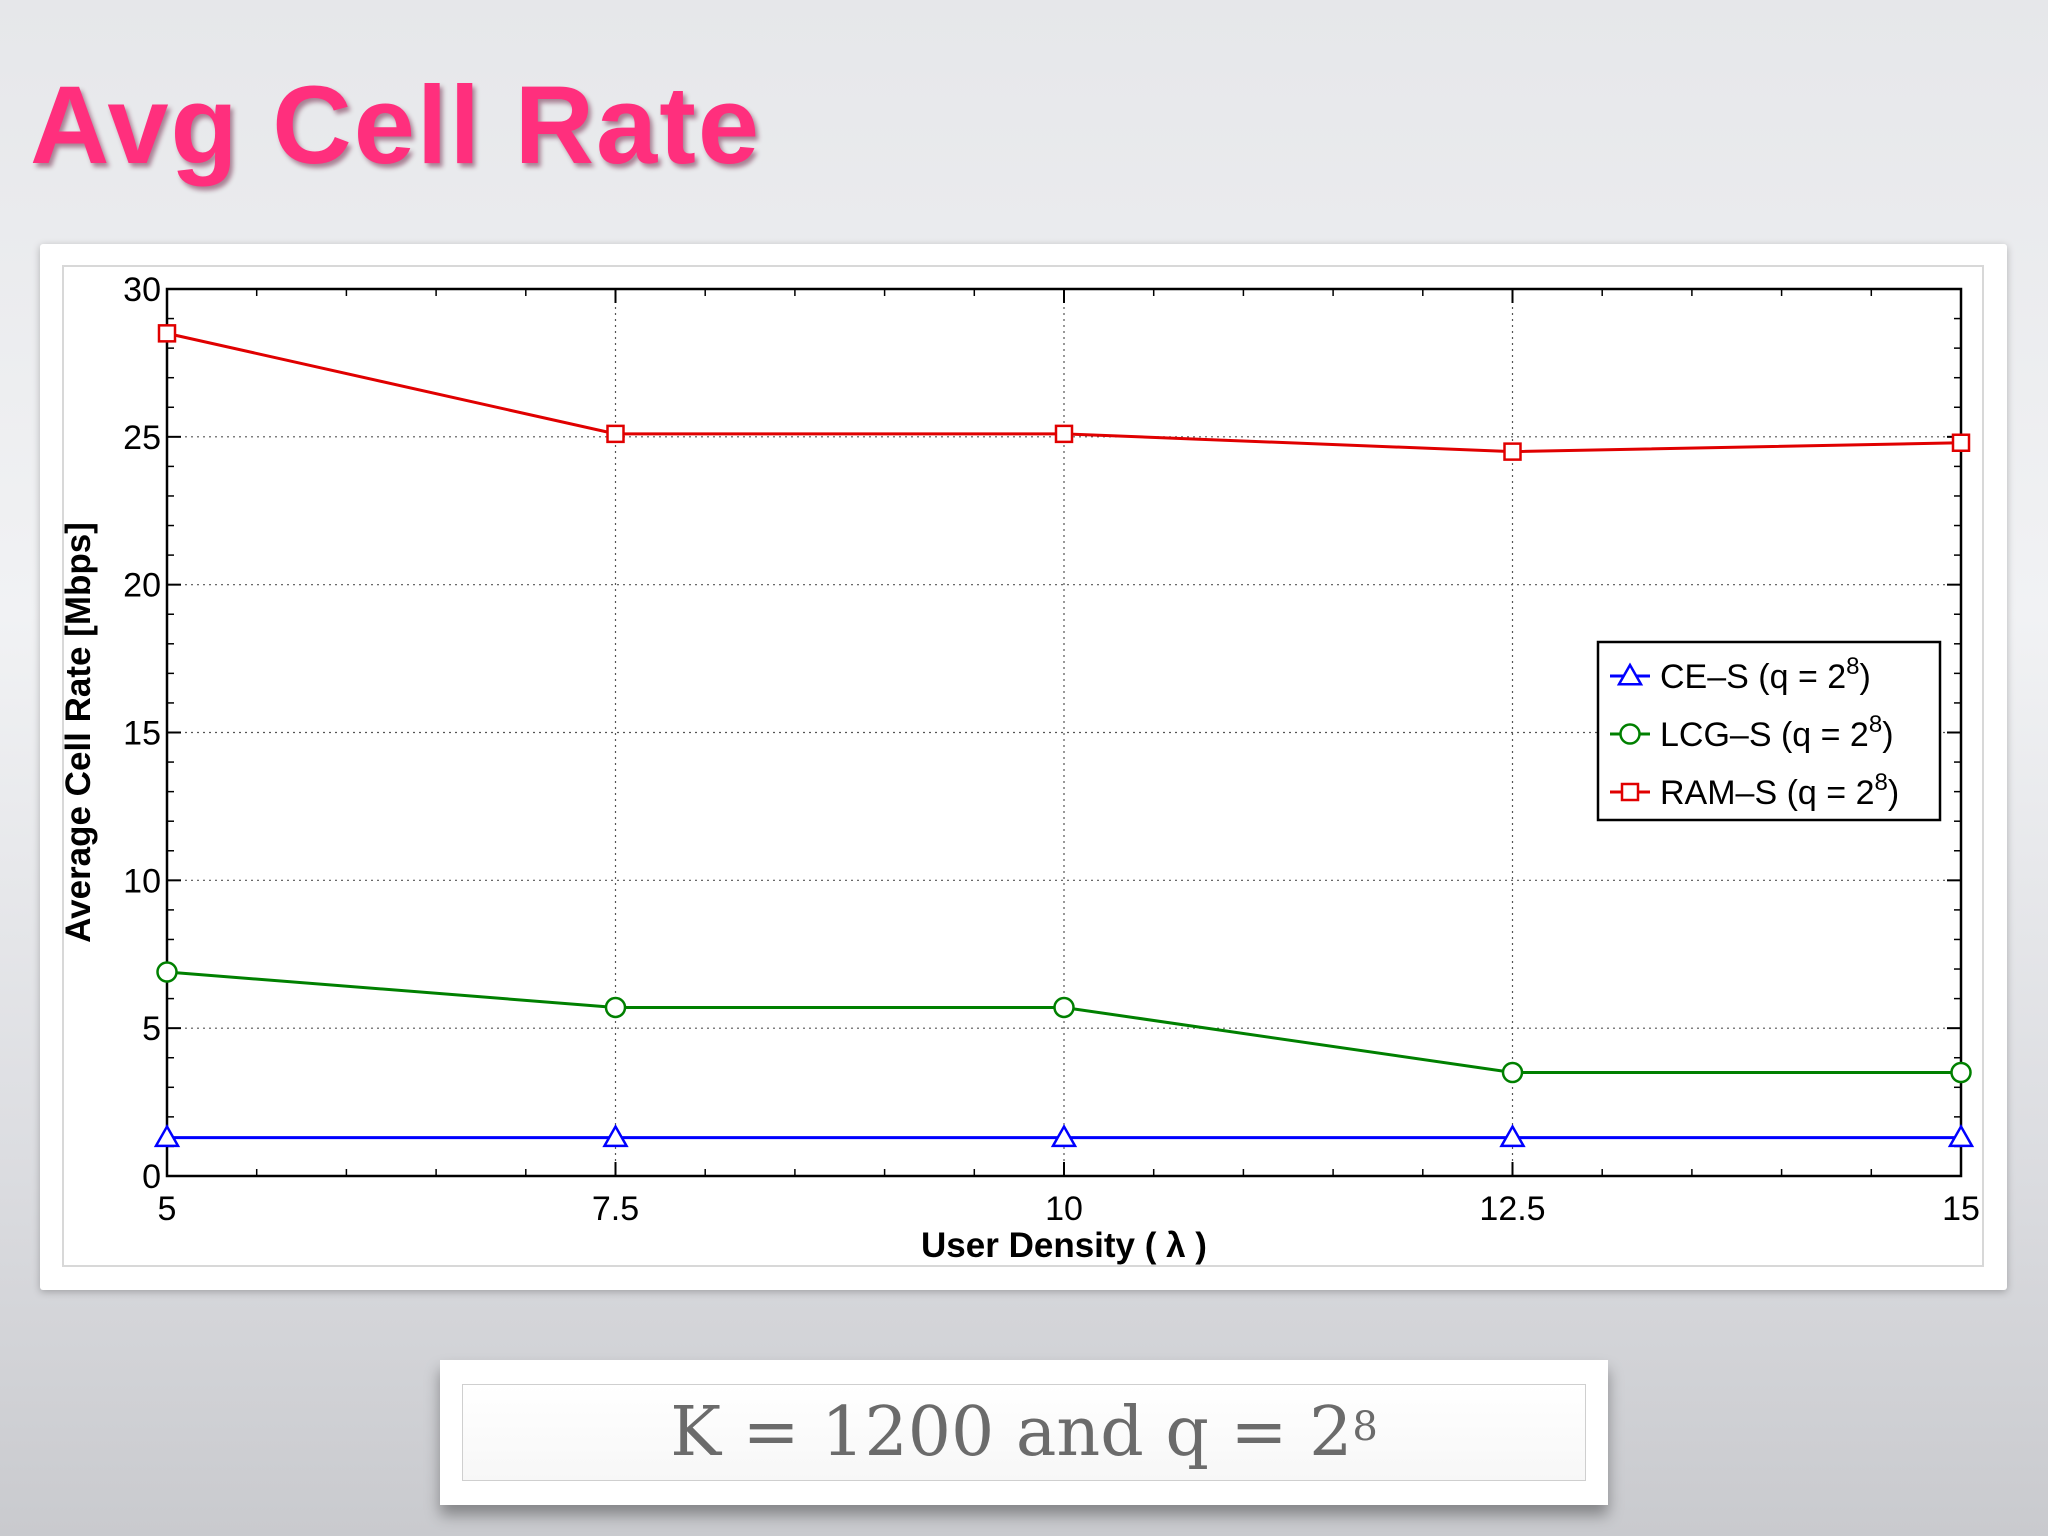  I want to click on legend-label-text: LCG–S (q = 2, so click(1764, 735).